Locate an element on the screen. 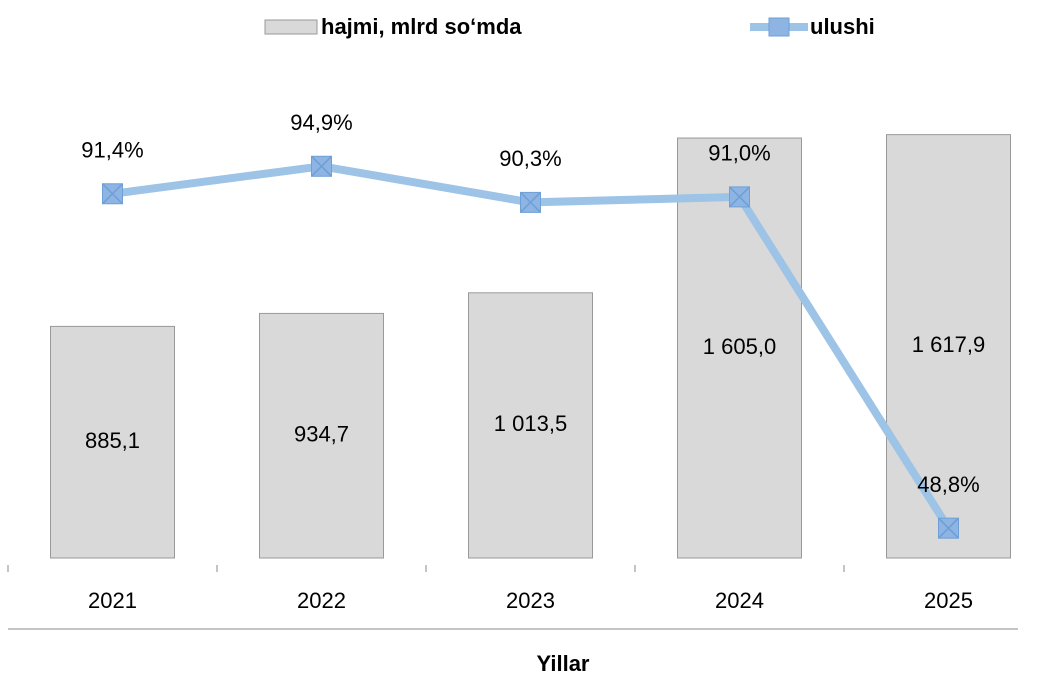  x-tick-label: 2025 is located at coordinates (948, 600).